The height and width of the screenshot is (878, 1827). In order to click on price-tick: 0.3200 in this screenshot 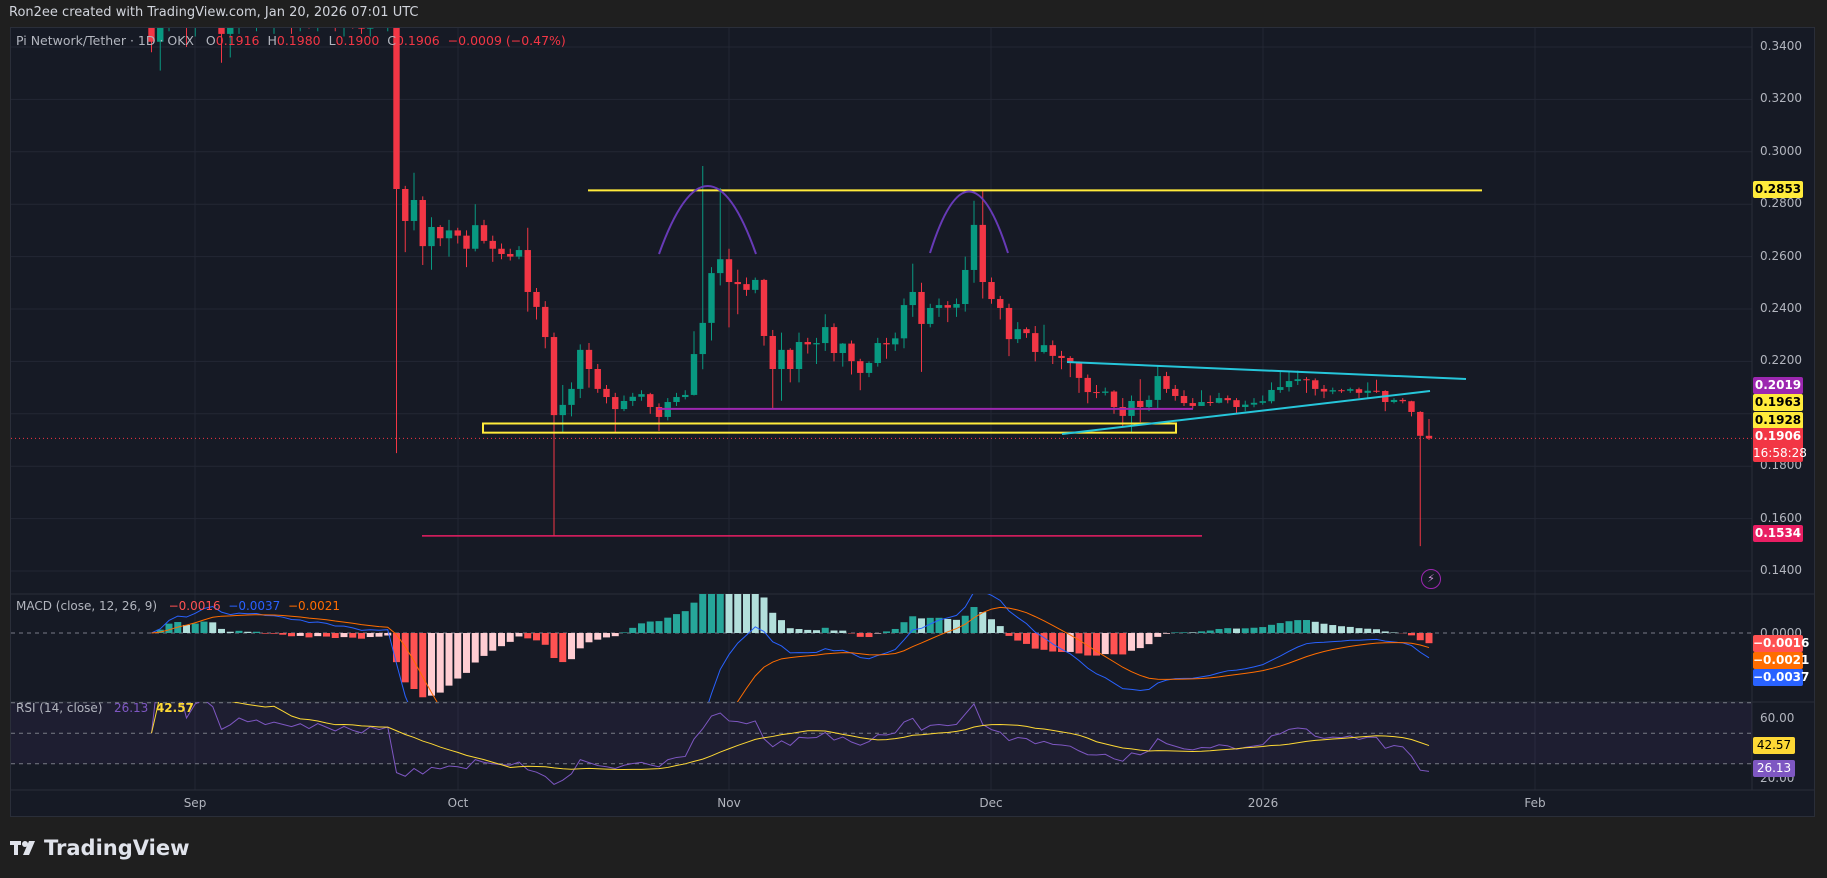, I will do `click(1781, 98)`.